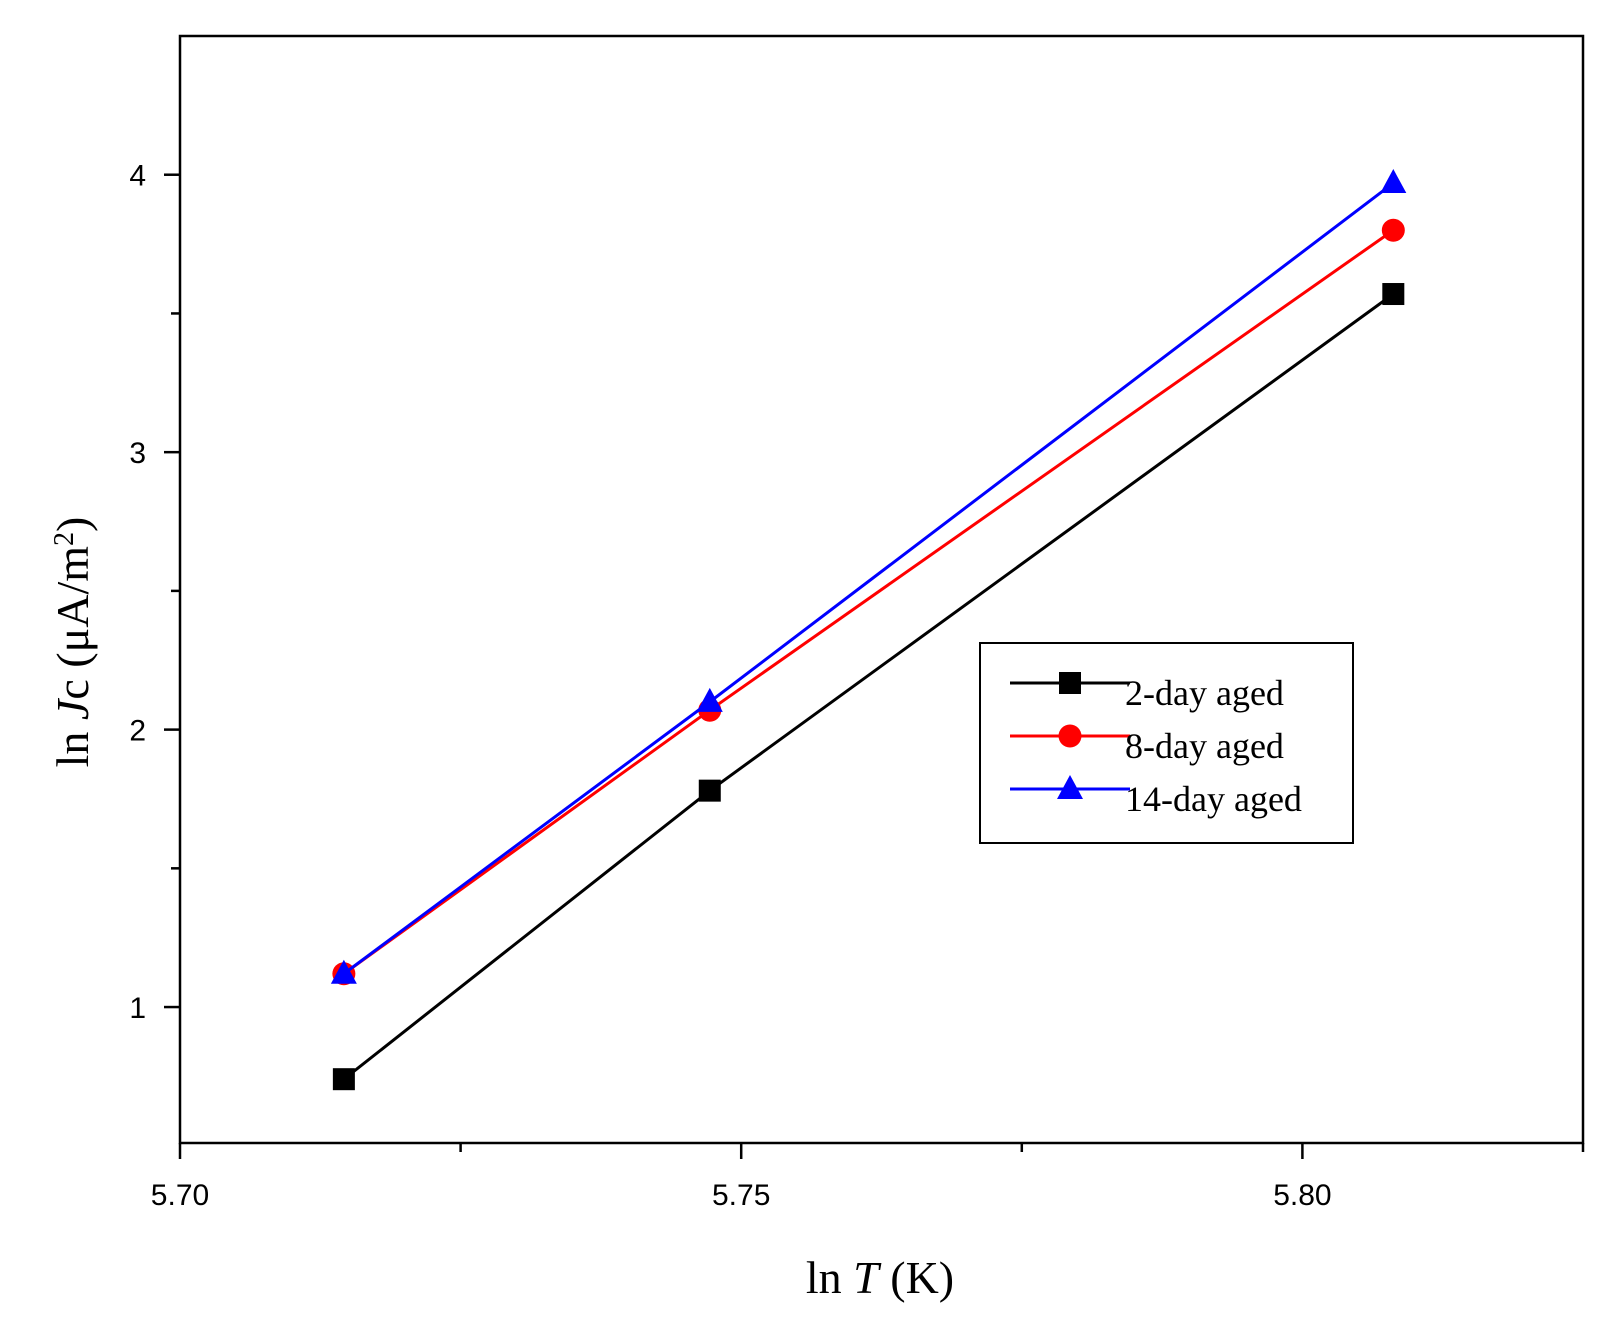  Describe the element at coordinates (1302, 1195) in the screenshot. I see `x-tick-label: 5.80` at that location.